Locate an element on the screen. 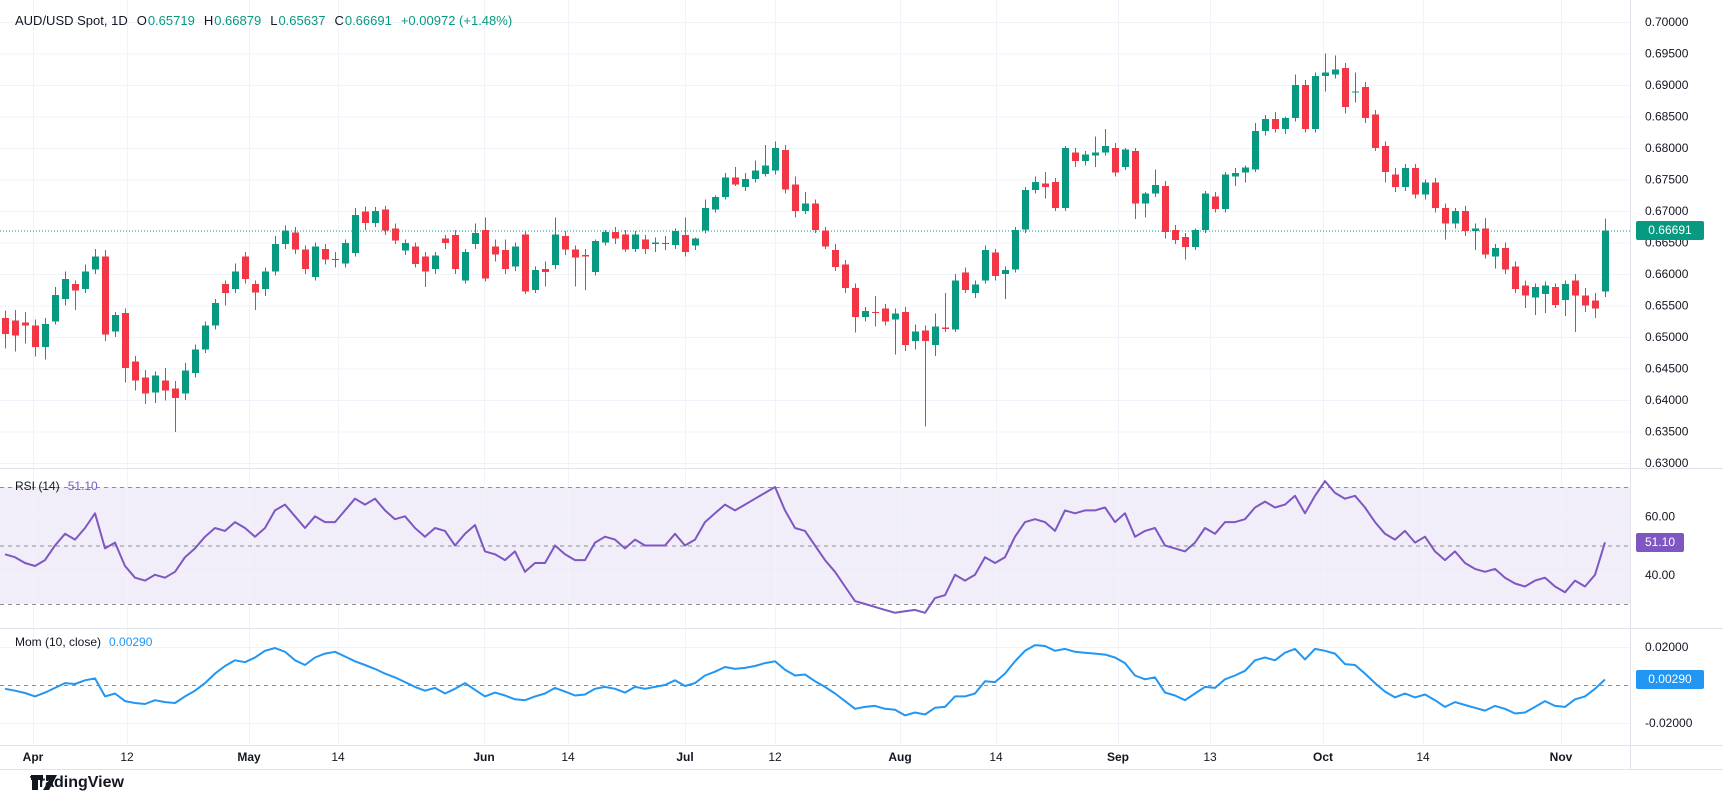  mom-pane-title: Mom (10, close) 0.00290 is located at coordinates (83, 642).